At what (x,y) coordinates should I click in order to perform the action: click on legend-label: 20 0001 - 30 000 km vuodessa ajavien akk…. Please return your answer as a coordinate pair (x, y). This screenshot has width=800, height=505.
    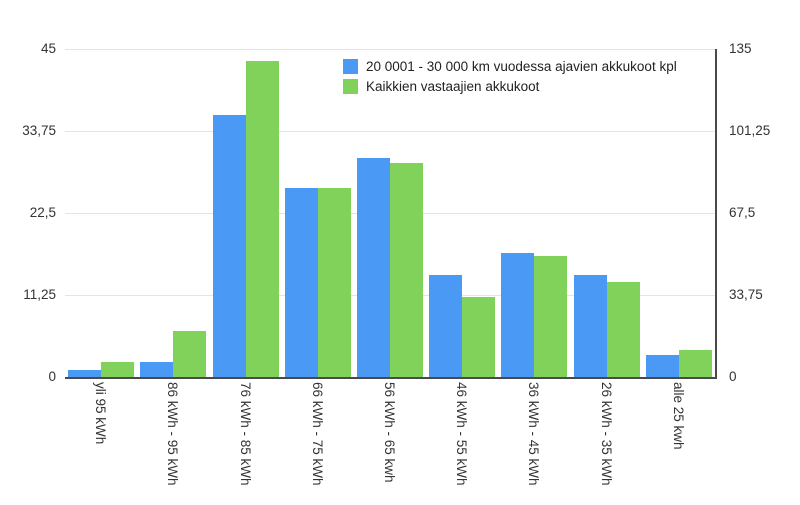
    Looking at the image, I should click on (521, 66).